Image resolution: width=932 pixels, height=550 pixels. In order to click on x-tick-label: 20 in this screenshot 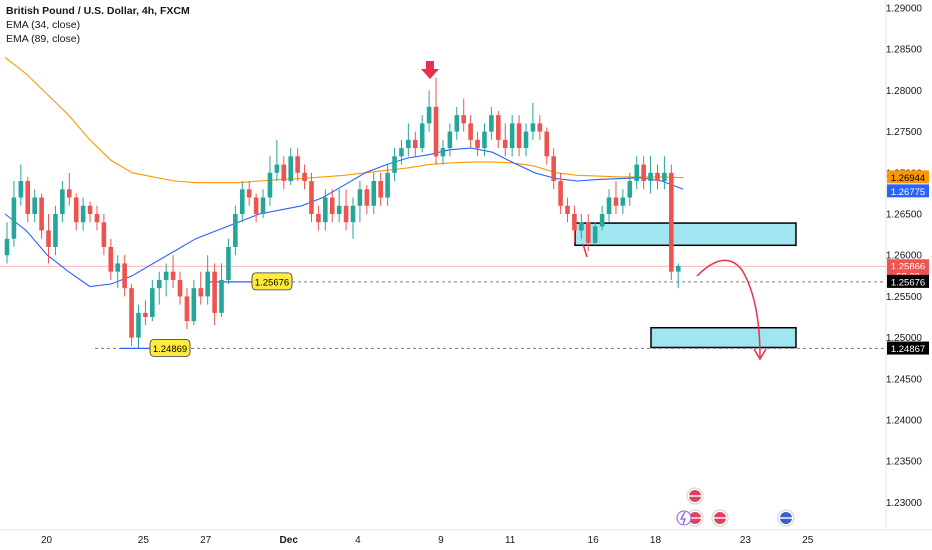, I will do `click(47, 540)`.